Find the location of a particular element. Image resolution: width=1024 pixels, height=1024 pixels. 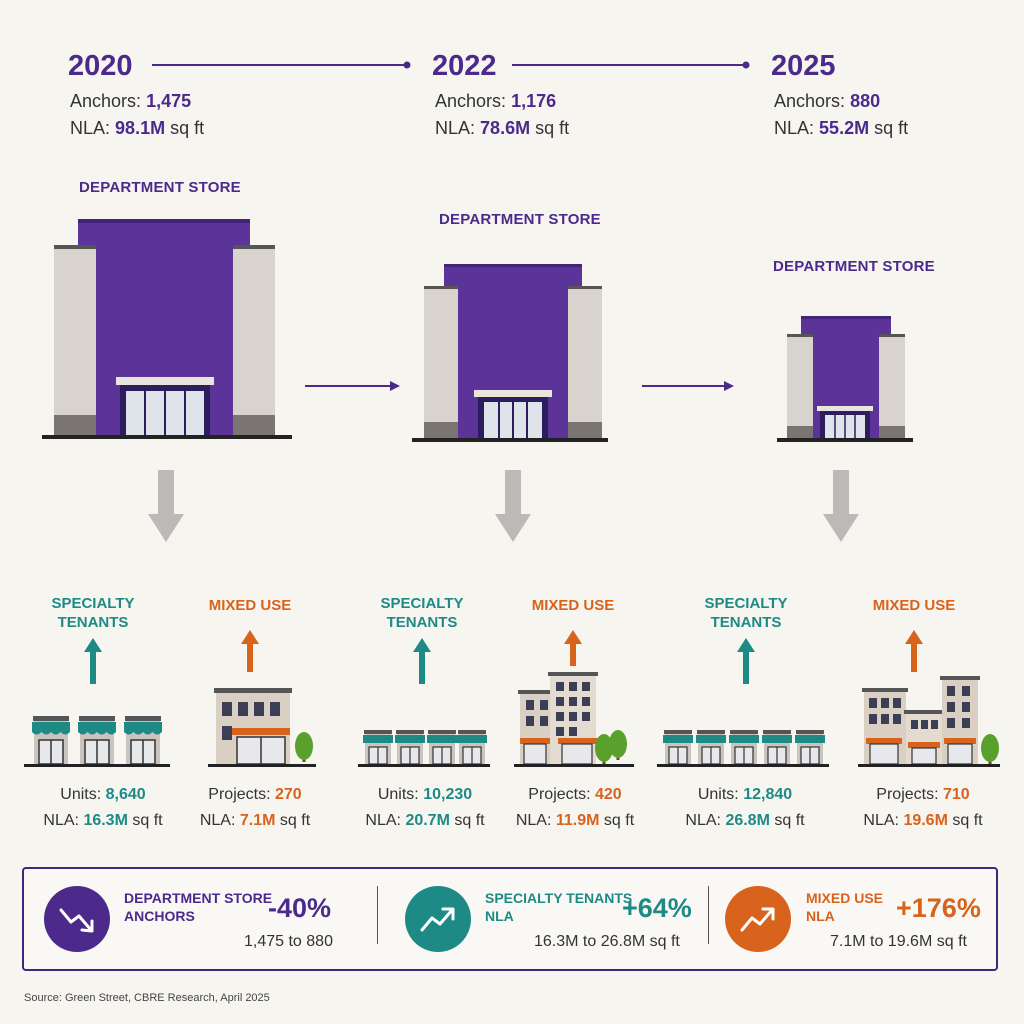

stat-2020-nla: NLA: 98.1M sq ft is located at coordinates (137, 128).